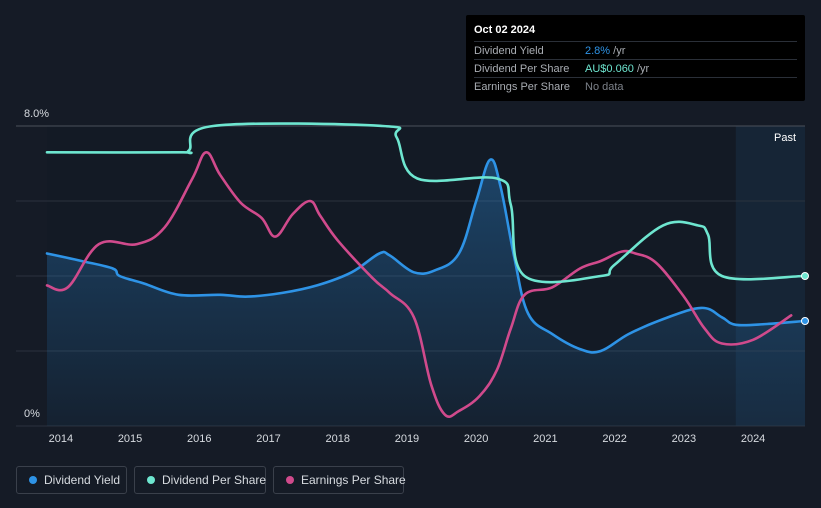 The image size is (821, 508). I want to click on tooltip-row-dividend-per-share: Dividend Per Share AU$0.060 /yr, so click(635, 68).